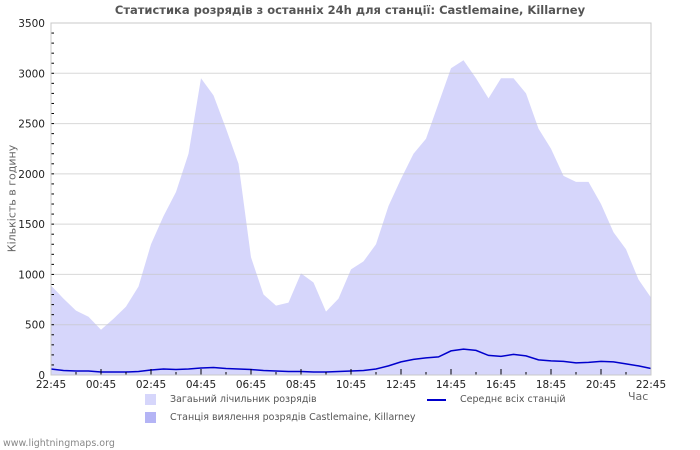 This screenshot has height=450, width=700. What do you see at coordinates (301, 385) in the screenshot?
I see `x-tick-label: 08:45` at bounding box center [301, 385].